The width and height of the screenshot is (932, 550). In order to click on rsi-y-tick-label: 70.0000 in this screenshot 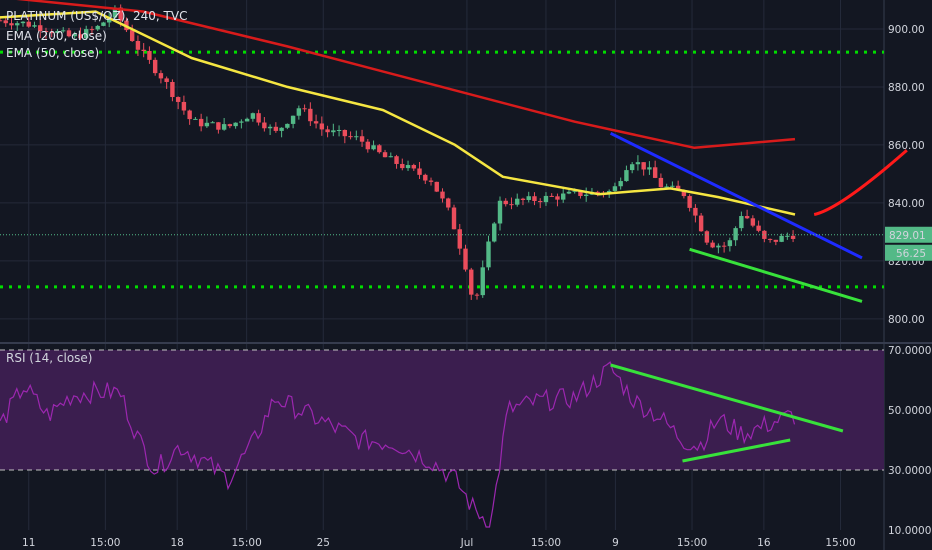, I will do `click(909, 351)`.